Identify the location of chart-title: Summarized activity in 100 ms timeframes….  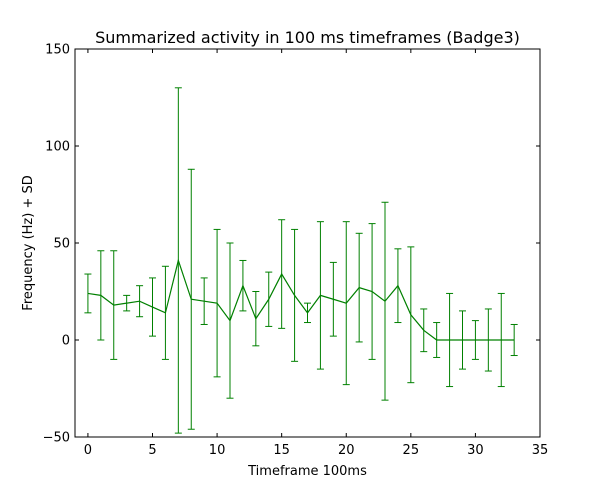
(307, 37).